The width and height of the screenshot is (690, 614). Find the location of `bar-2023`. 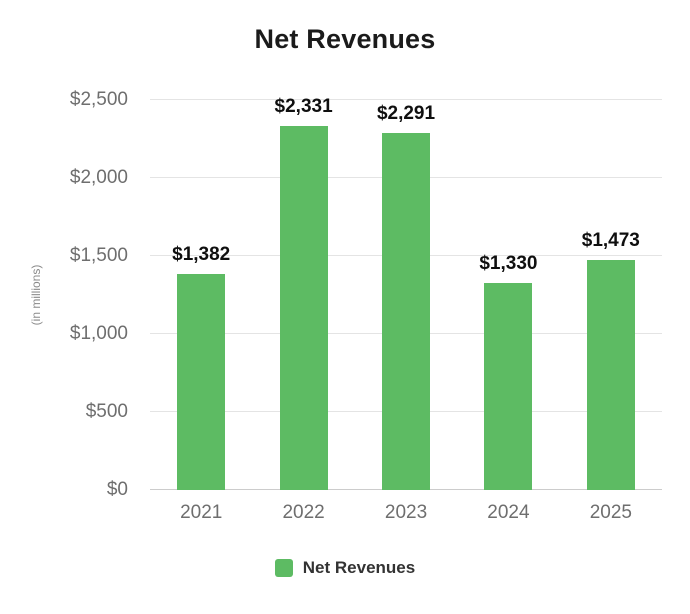

bar-2023 is located at coordinates (406, 311).